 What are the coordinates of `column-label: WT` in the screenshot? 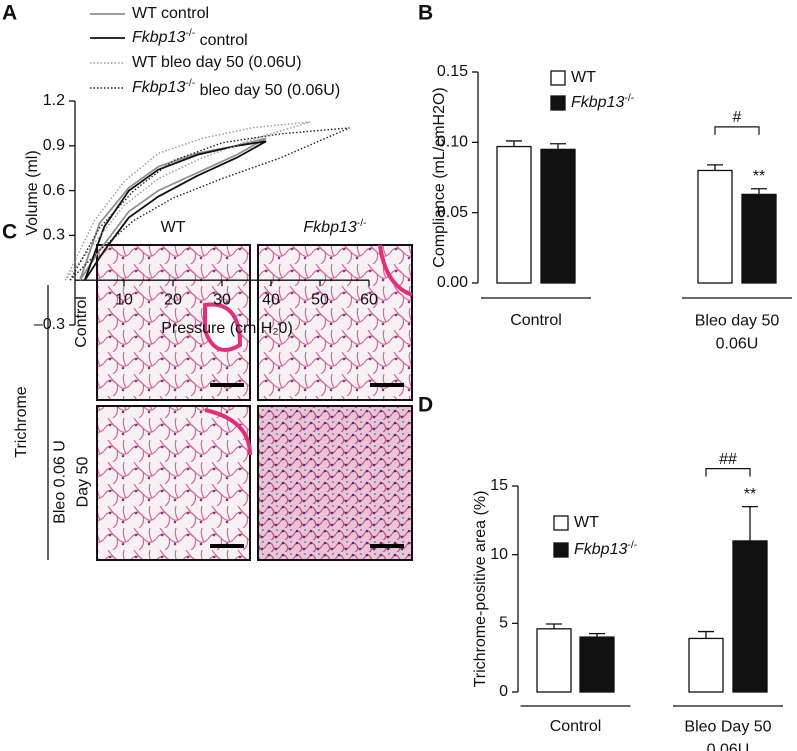 It's located at (173, 227).